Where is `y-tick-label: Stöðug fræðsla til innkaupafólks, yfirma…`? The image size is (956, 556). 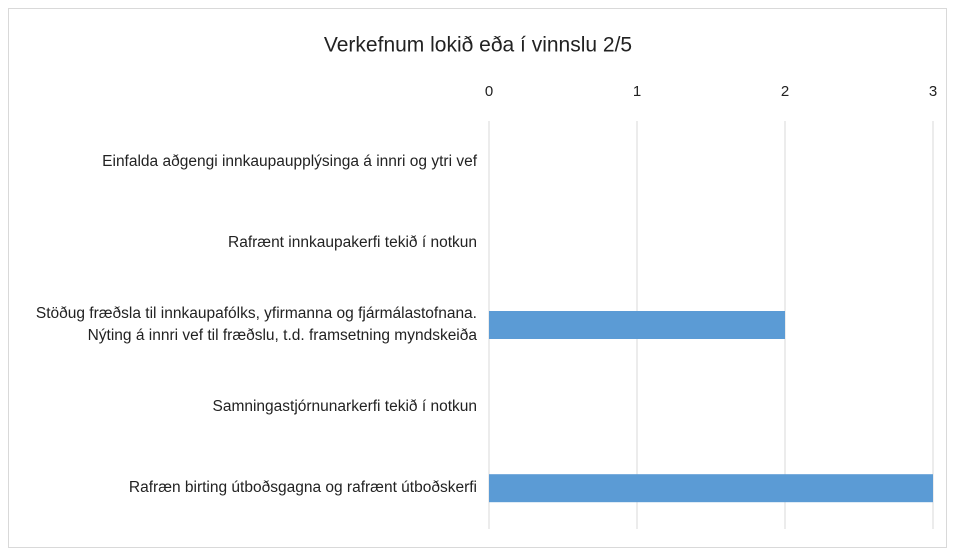
y-tick-label: Stöðug fræðsla til innkaupafólks, yfirma… is located at coordinates (256, 324).